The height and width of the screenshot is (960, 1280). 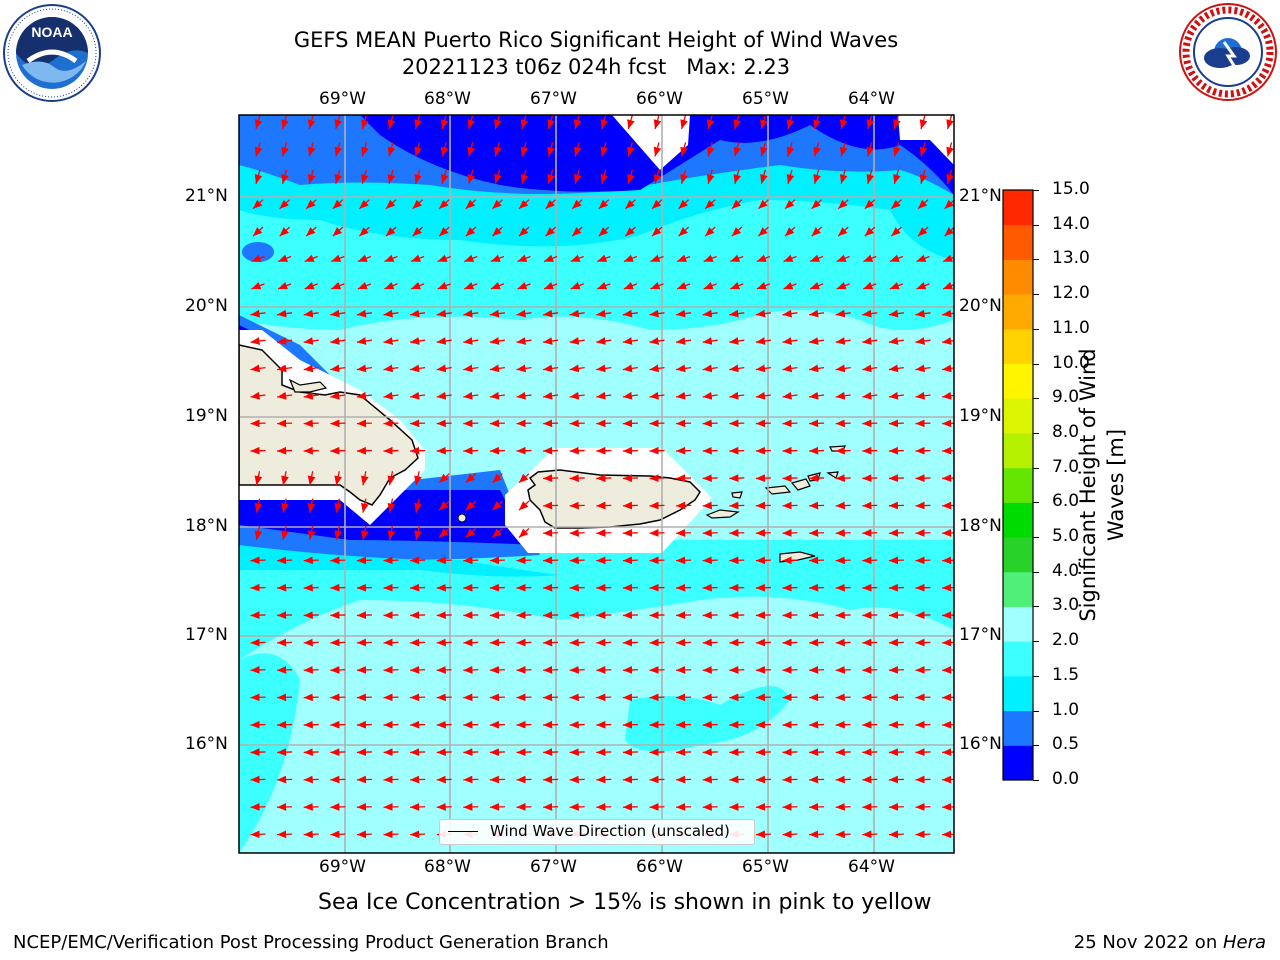 I want to click on footer-host: Hera, so click(x=1244, y=942).